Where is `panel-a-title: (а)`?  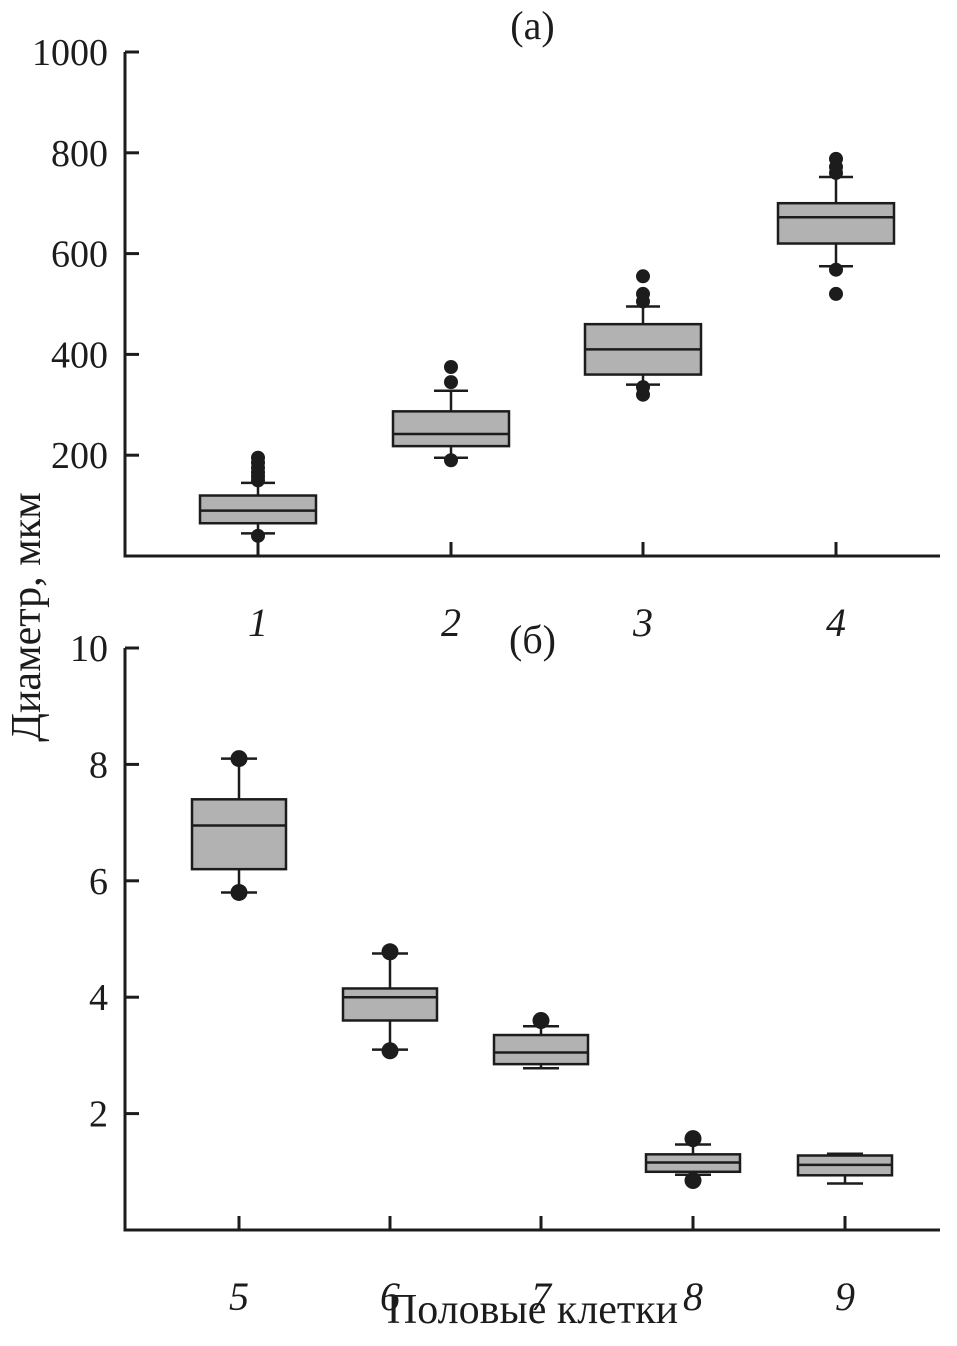
panel-a-title: (а) is located at coordinates (532, 25).